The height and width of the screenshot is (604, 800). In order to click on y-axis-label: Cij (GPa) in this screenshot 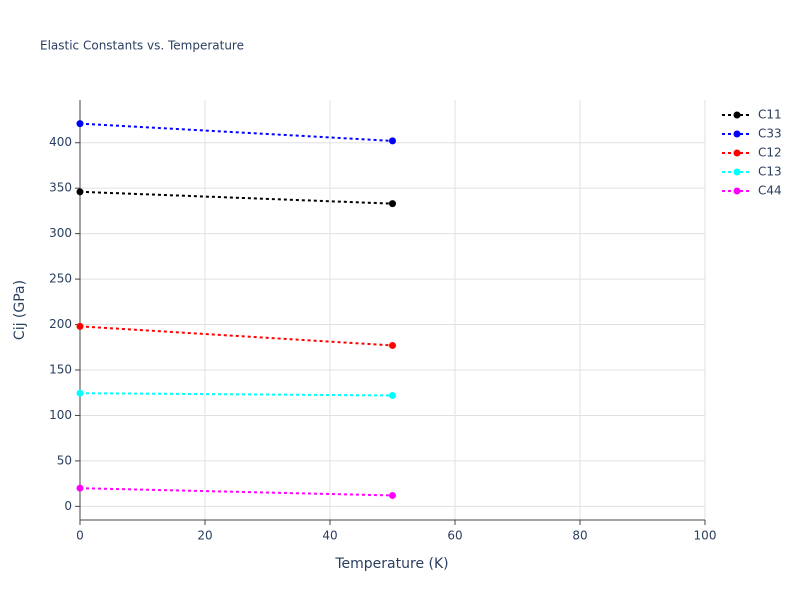, I will do `click(20, 310)`.